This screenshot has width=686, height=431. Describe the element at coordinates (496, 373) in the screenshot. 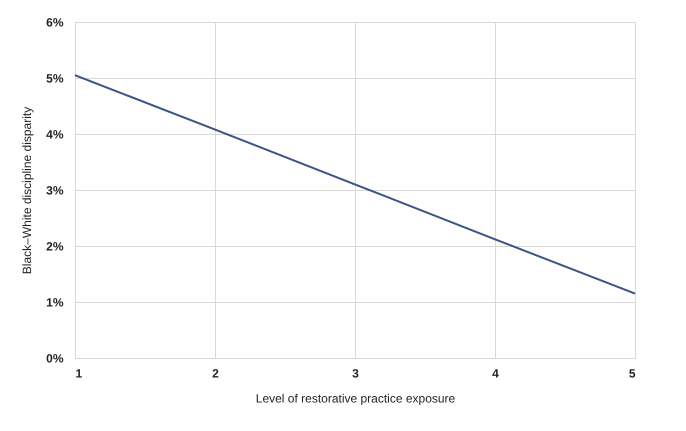

I see `x-tick-label: 4` at that location.